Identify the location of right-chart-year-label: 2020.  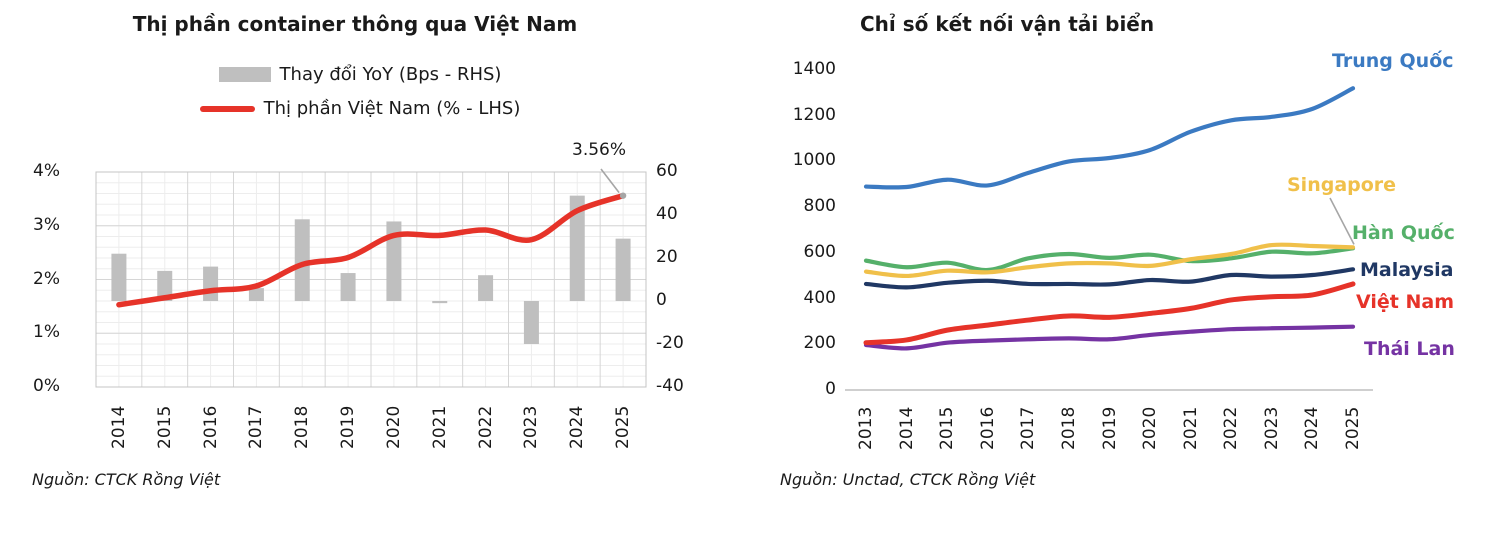
(1150, 428).